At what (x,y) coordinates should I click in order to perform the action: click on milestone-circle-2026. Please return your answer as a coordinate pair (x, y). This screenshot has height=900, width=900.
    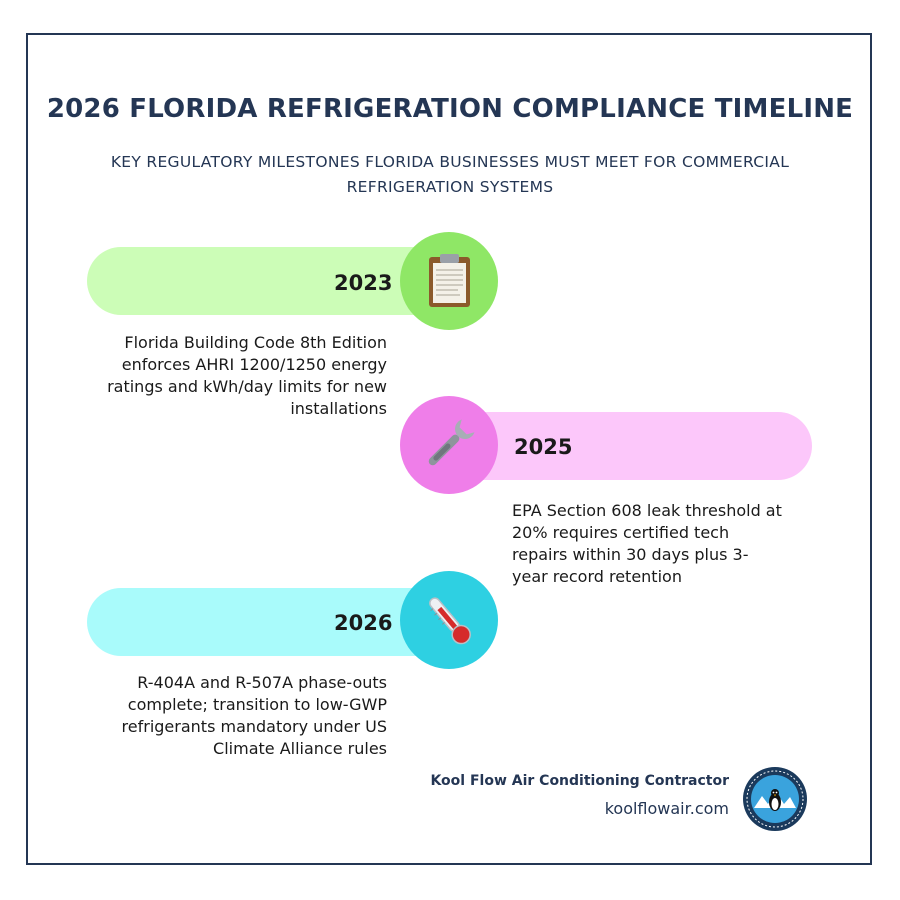
    Looking at the image, I should click on (449, 620).